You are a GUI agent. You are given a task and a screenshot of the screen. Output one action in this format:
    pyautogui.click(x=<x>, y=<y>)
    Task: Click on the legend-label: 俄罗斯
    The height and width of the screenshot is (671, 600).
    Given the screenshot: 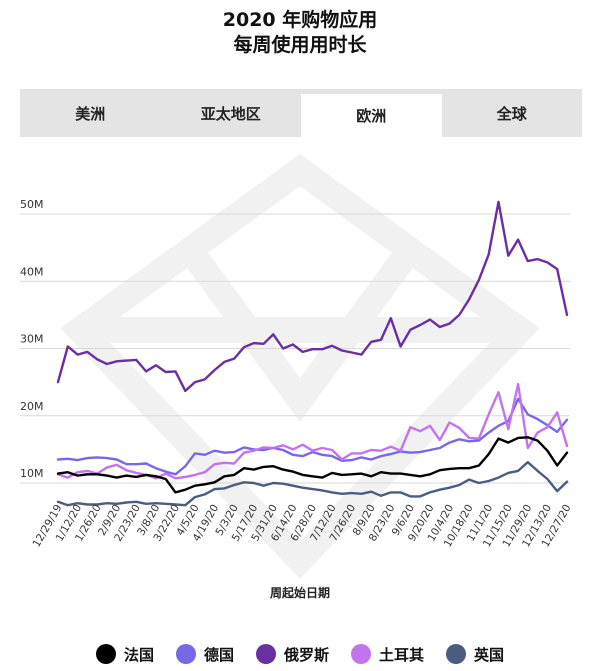 What is the action you would take?
    pyautogui.click(x=306, y=654)
    